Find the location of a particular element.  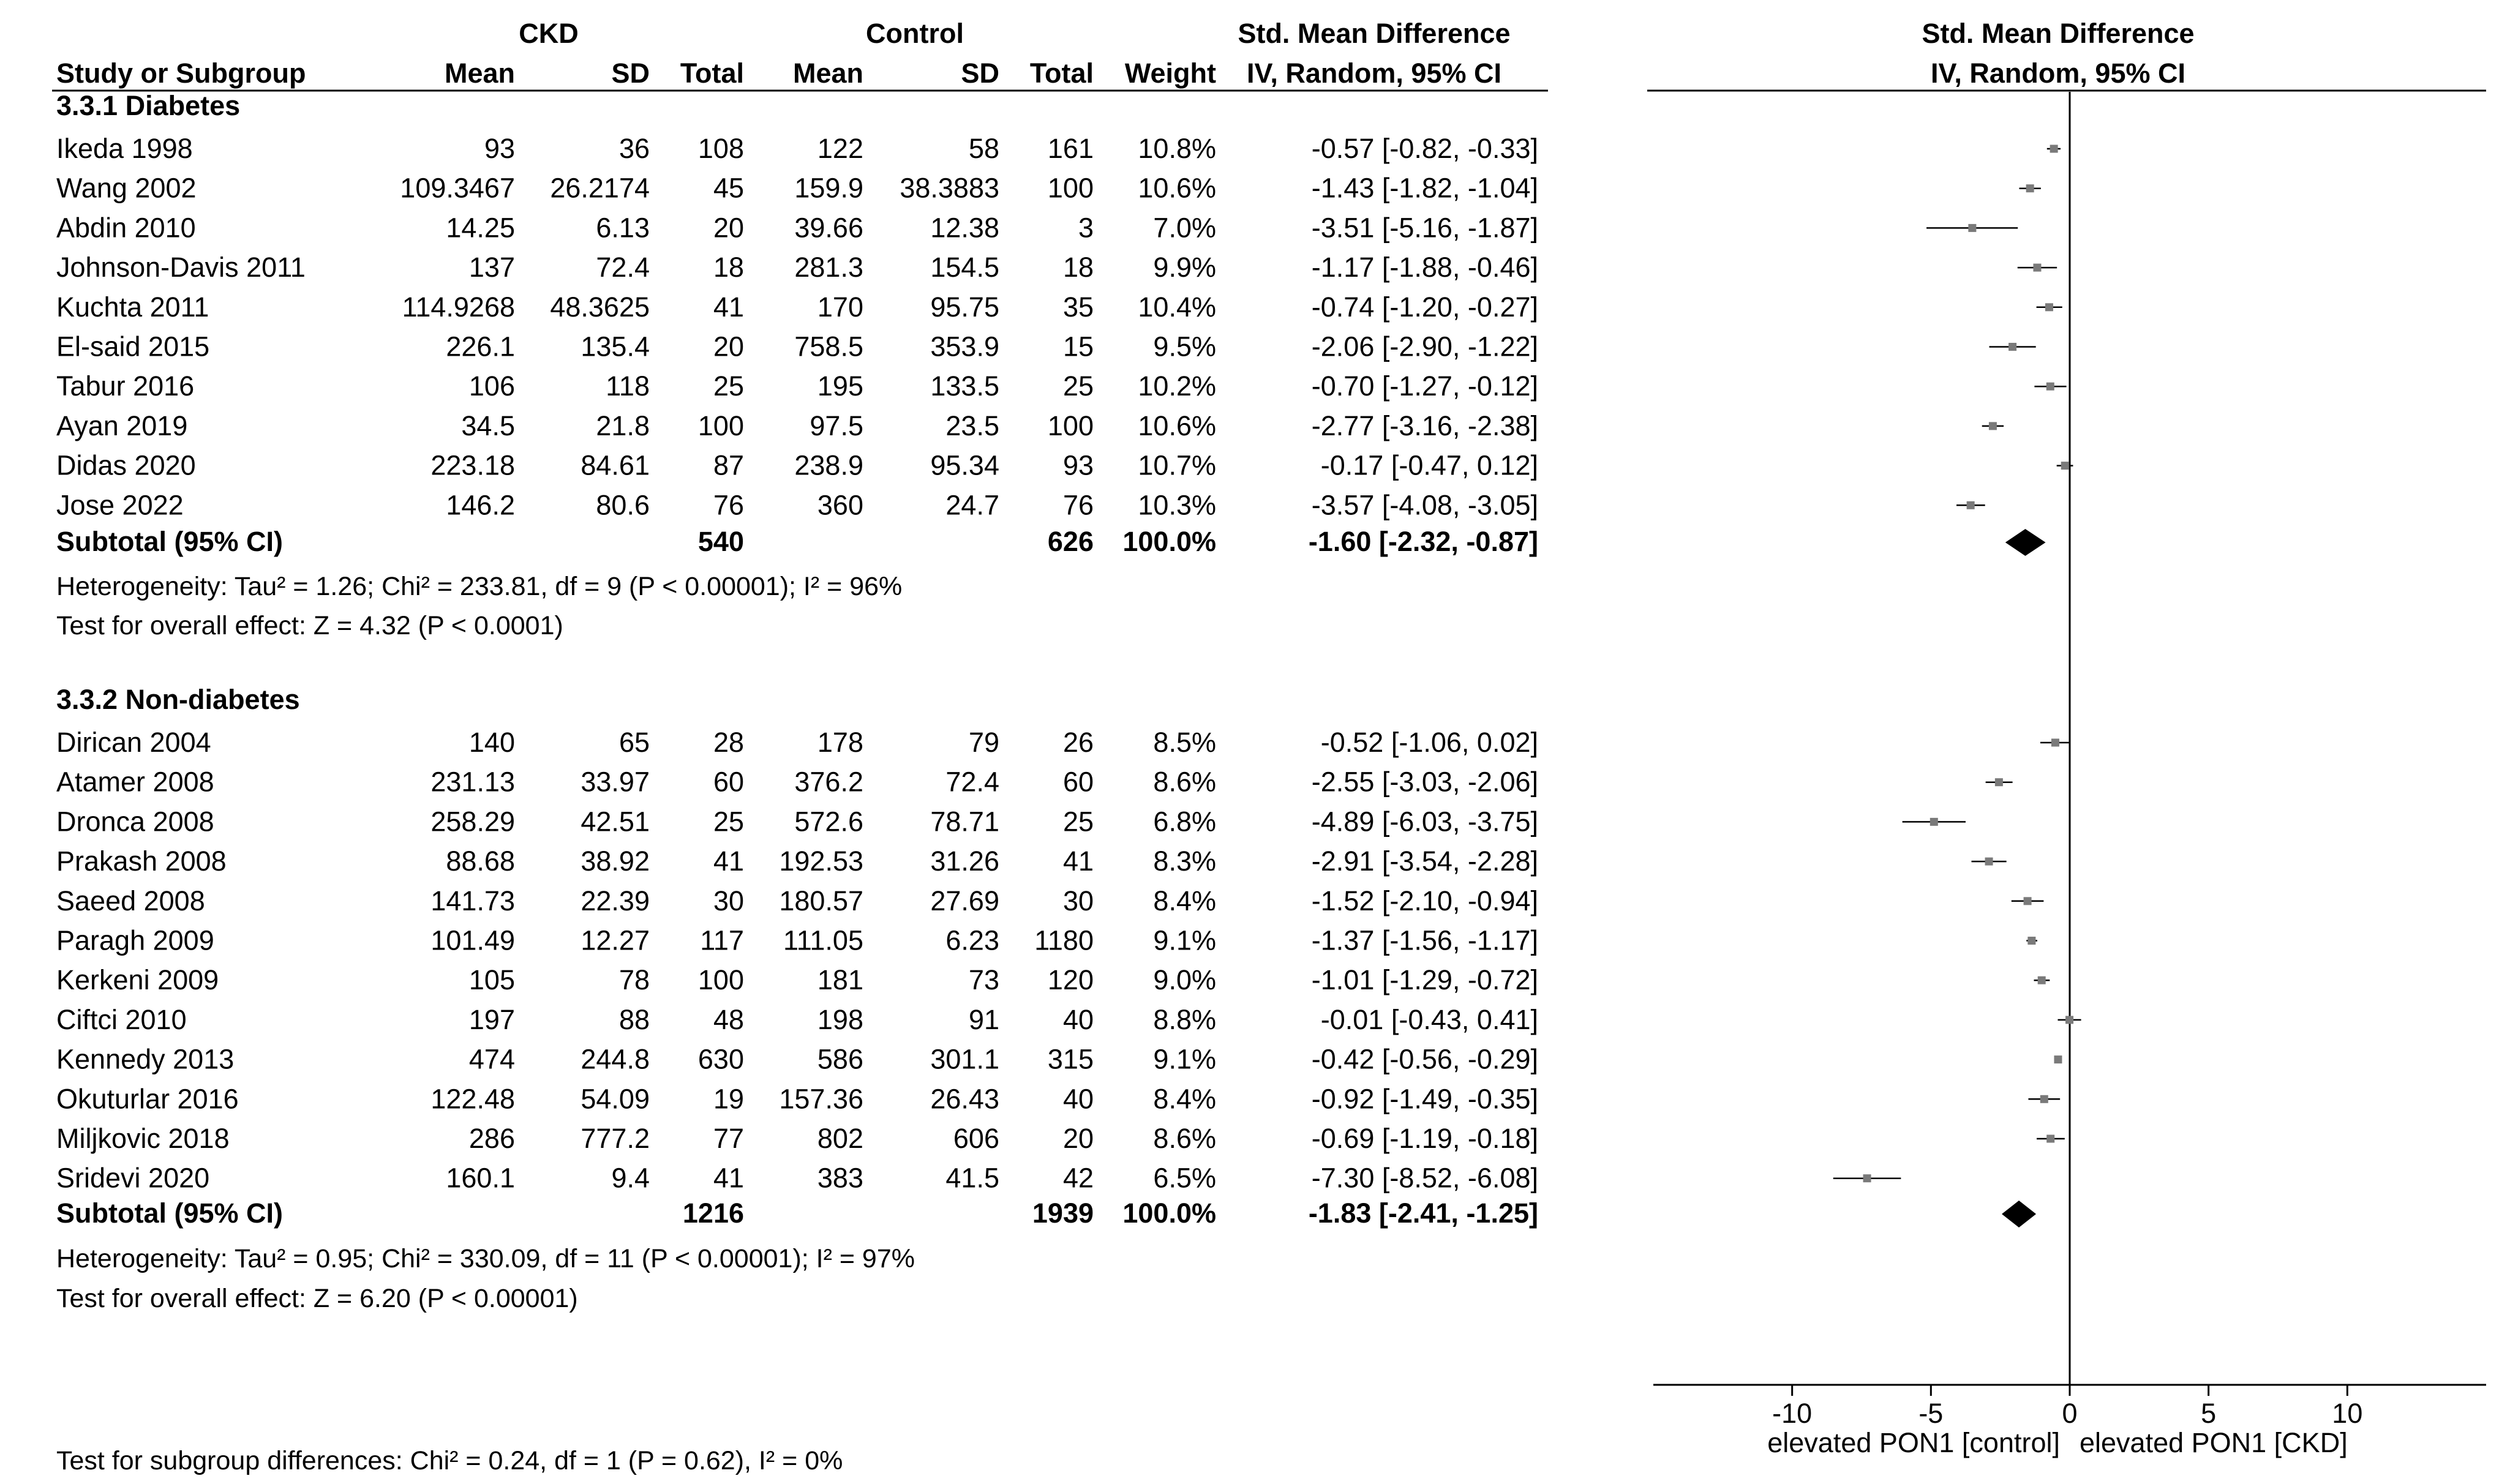

axis-label-right: elevated PON1 [CKD] is located at coordinates (2214, 1442).